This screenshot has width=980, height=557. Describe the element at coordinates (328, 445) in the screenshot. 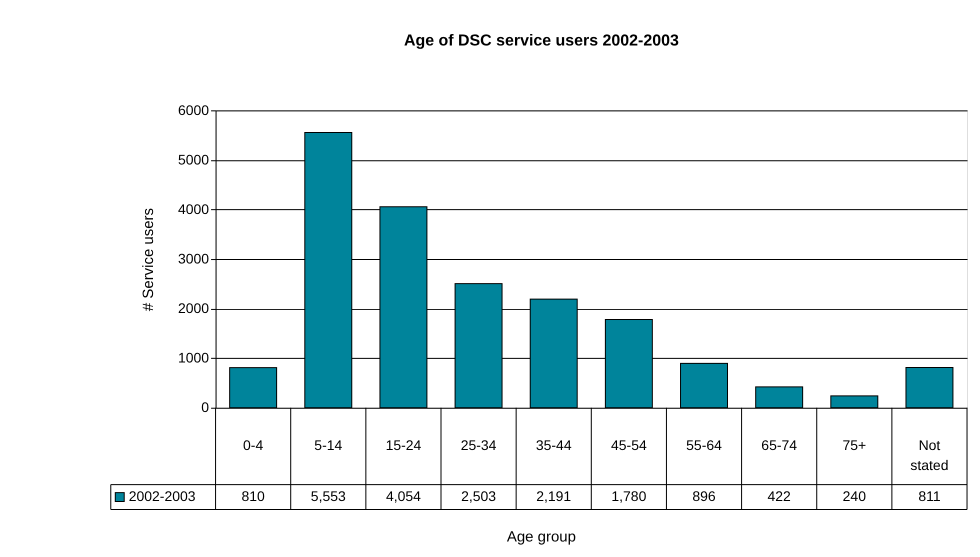

I see `x-tick-label: 5-14` at that location.